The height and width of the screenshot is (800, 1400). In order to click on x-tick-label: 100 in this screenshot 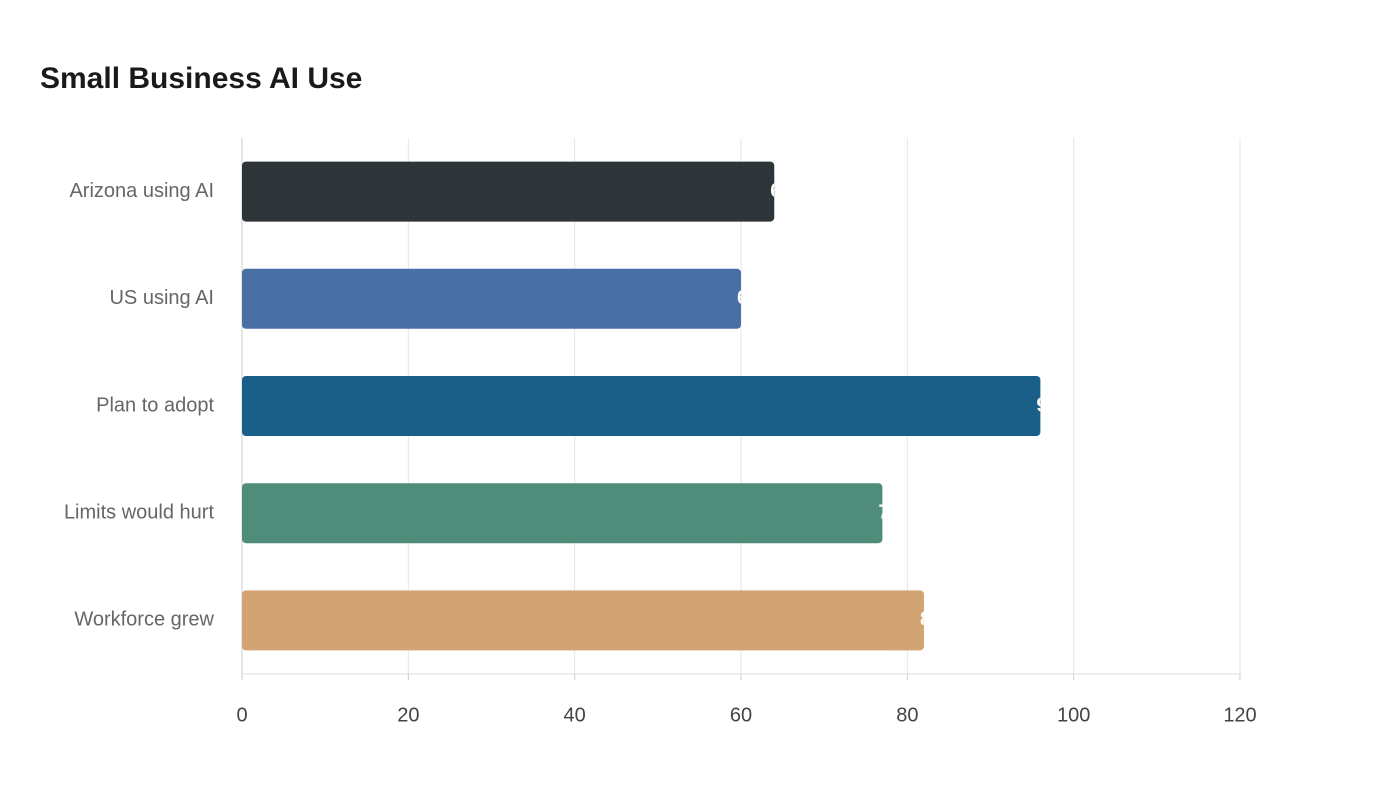, I will do `click(1073, 715)`.